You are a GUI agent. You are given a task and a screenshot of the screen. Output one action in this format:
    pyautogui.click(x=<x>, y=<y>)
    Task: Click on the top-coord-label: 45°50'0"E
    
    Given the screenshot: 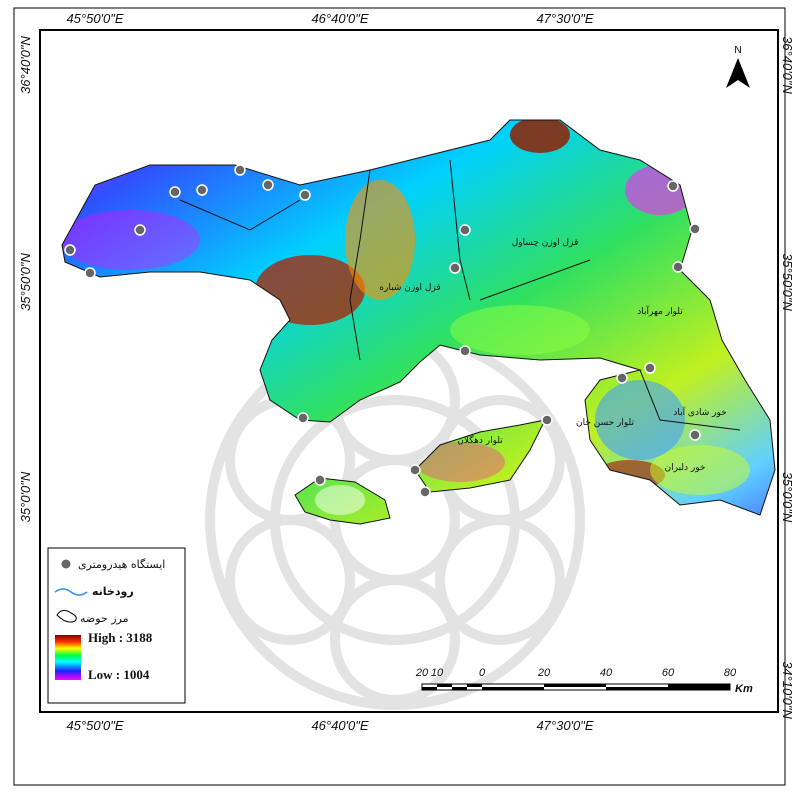 What is the action you would take?
    pyautogui.click(x=94, y=18)
    